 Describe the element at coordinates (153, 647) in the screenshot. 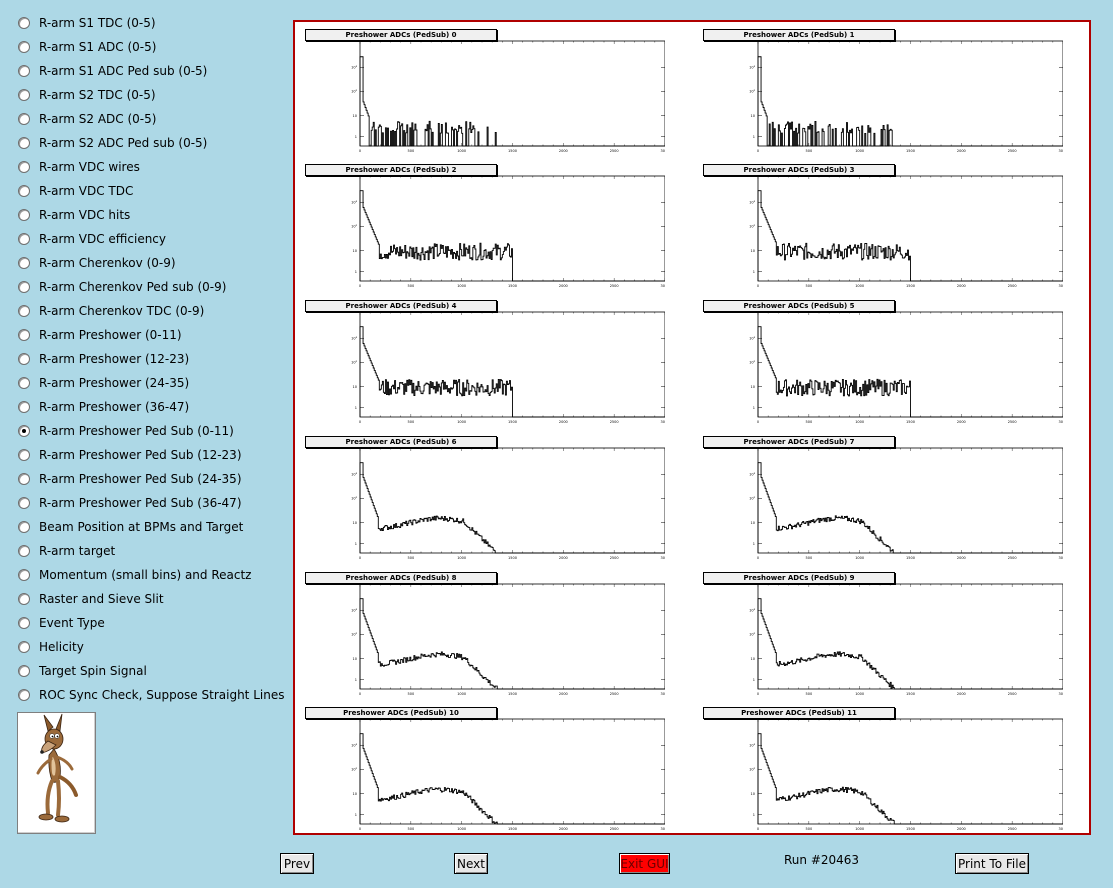

I see `menu-item: Helicity` at that location.